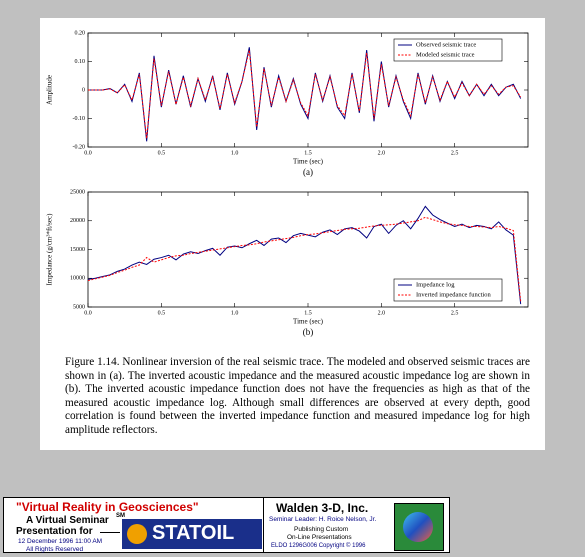  Describe the element at coordinates (446, 44) in the screenshot. I see `legend-label: Observed seismic trace` at that location.